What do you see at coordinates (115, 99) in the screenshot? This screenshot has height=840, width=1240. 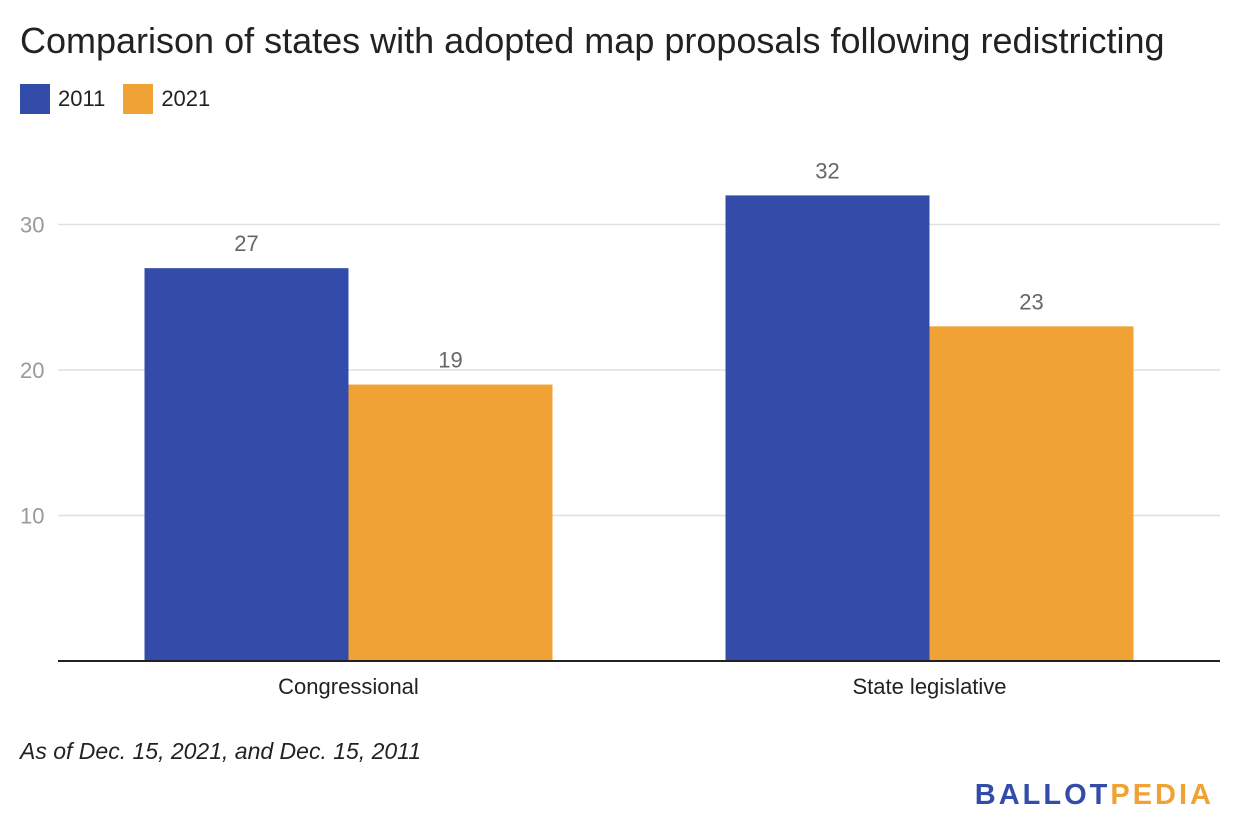 I see `legend: 2011 2021` at bounding box center [115, 99].